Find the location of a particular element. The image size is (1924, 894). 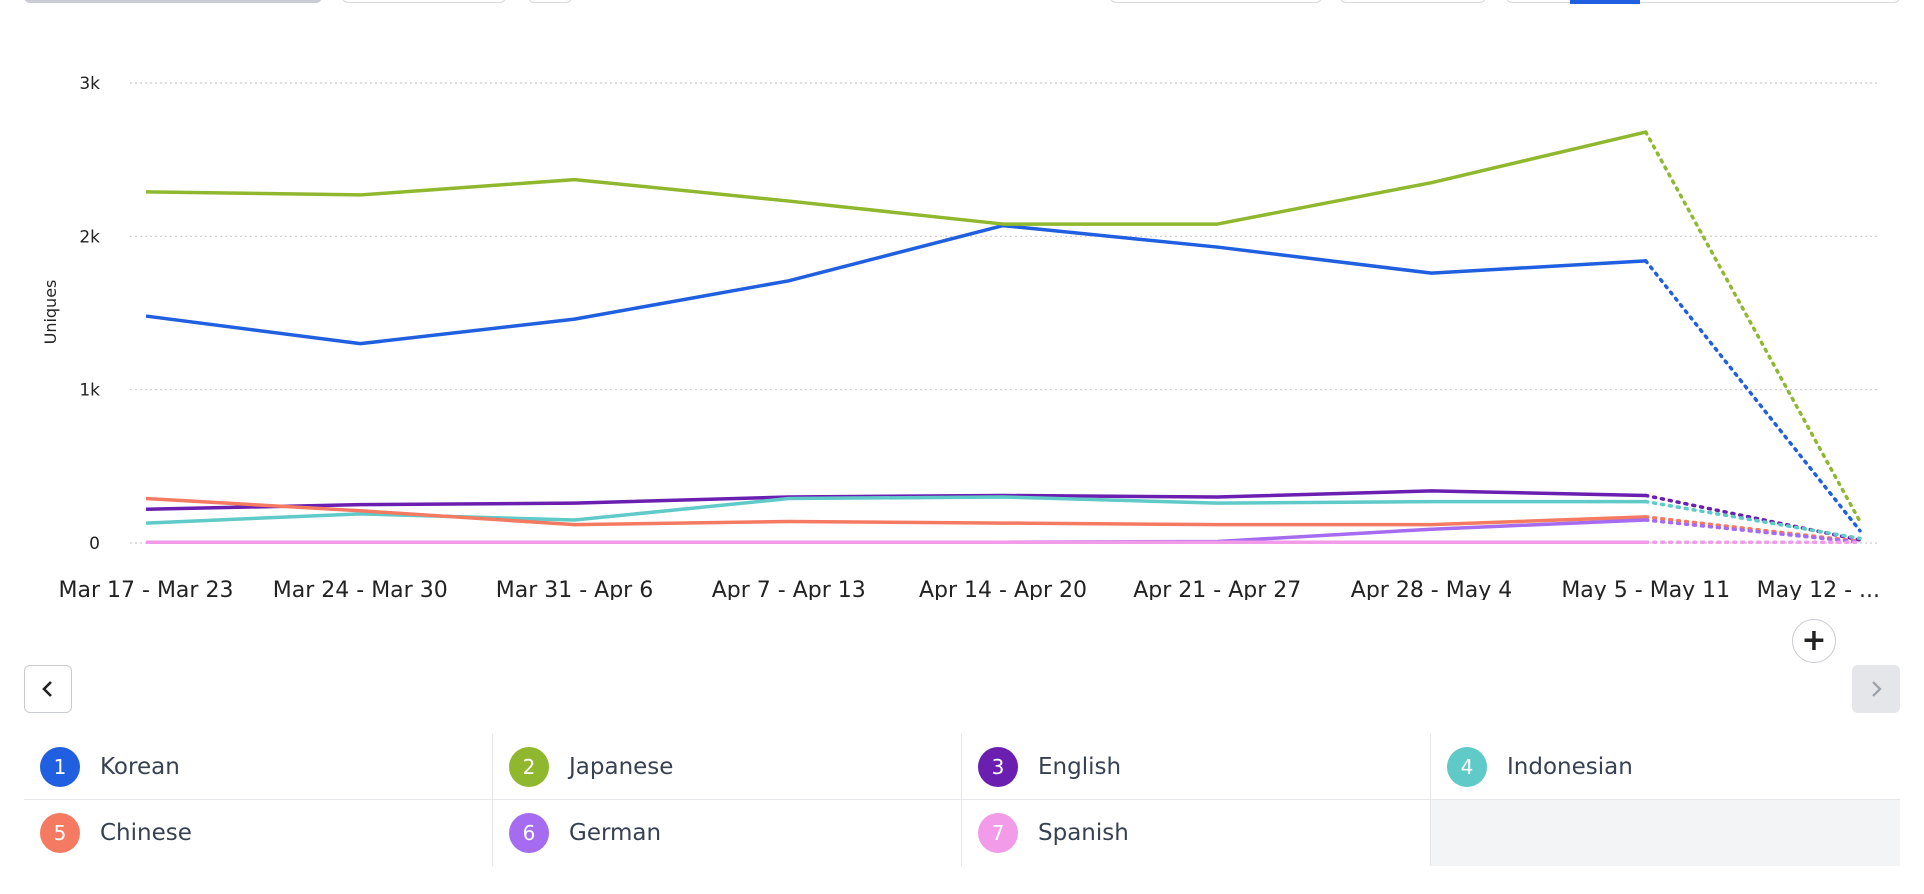

y-axis-label: Uniques is located at coordinates (50, 312).